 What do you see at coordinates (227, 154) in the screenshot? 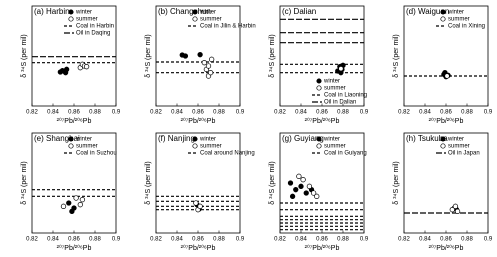
I see `legend-label: Coal around Nanjing` at bounding box center [227, 154].